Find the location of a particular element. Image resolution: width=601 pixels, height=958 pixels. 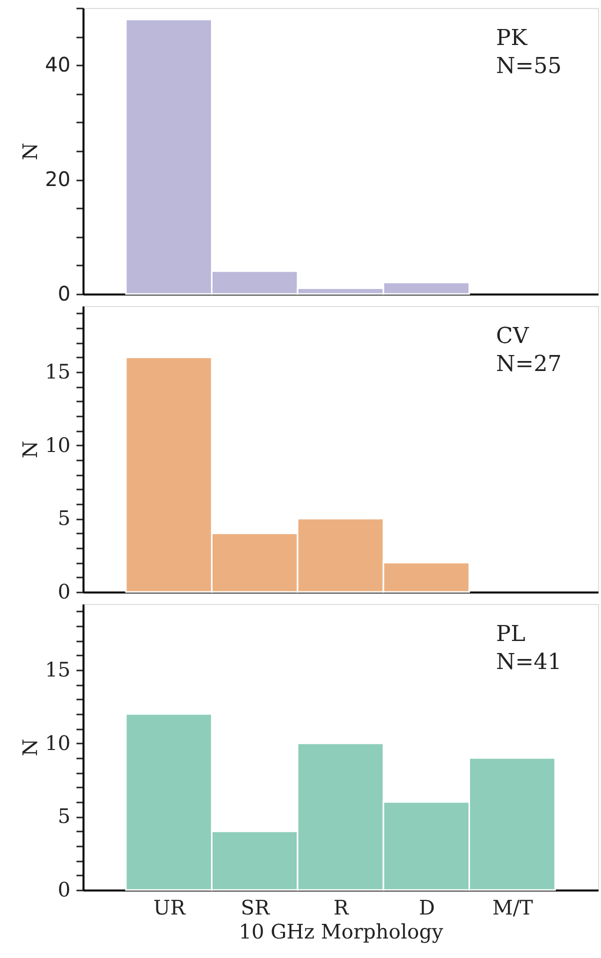

x-tick-label: R is located at coordinates (341, 908).